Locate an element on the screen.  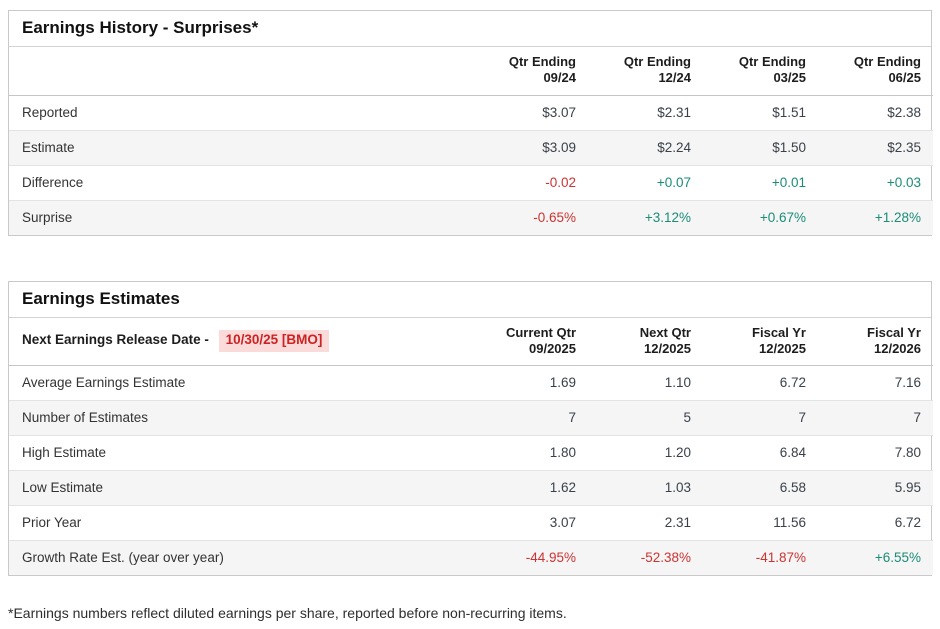
cell-positive: +0.01 is located at coordinates (760, 182).